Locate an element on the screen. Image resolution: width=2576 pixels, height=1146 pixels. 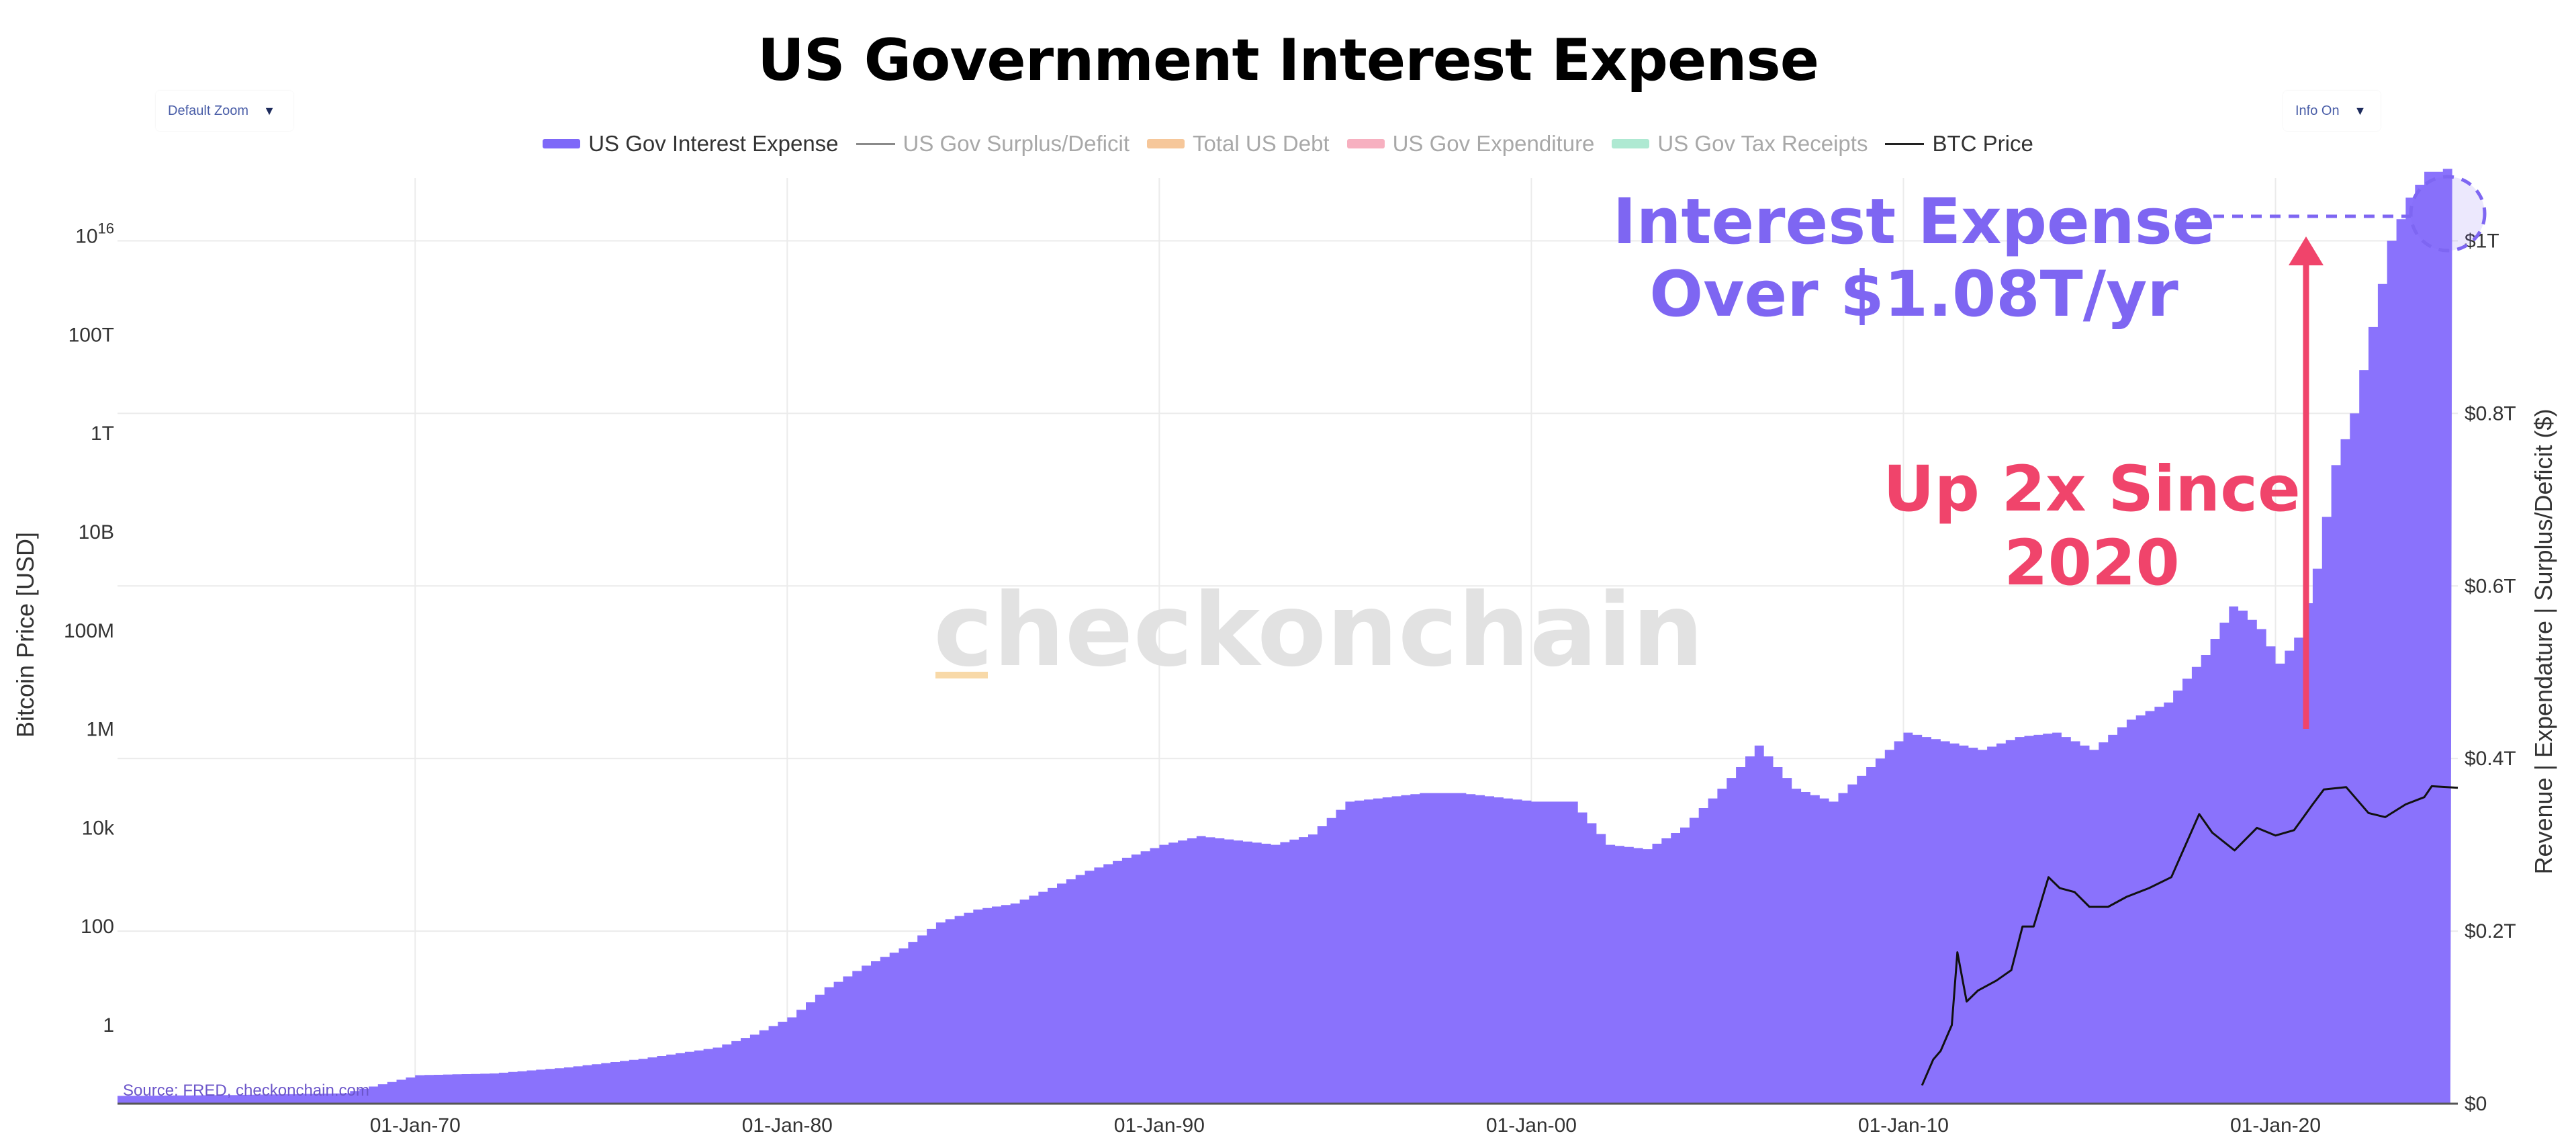
legend-item: US Gov Surplus/Deficit is located at coordinates (993, 144).